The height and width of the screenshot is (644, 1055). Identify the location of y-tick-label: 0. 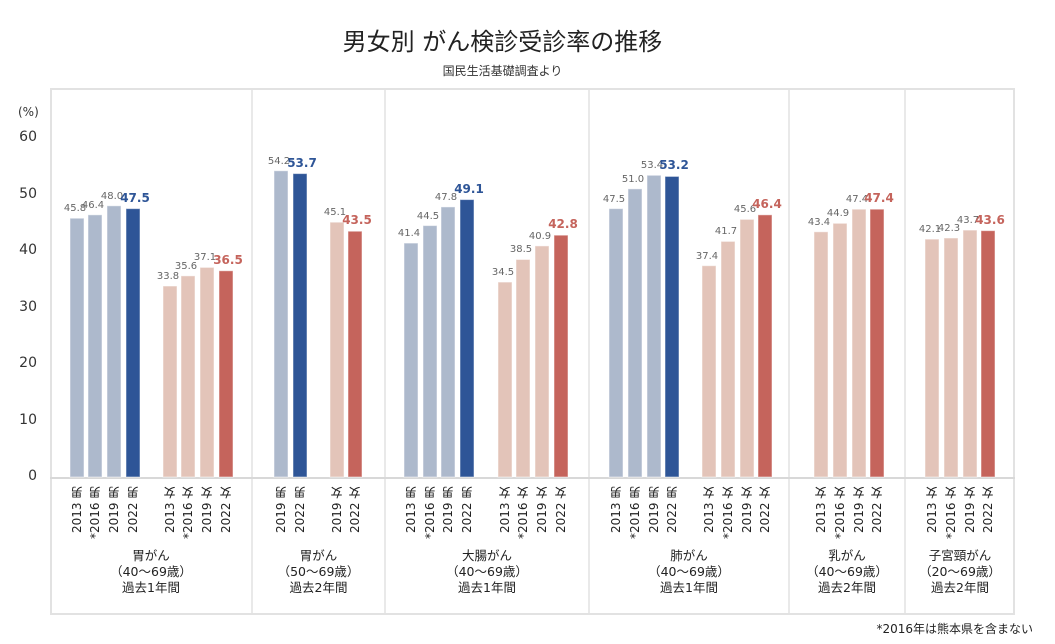
(32, 476).